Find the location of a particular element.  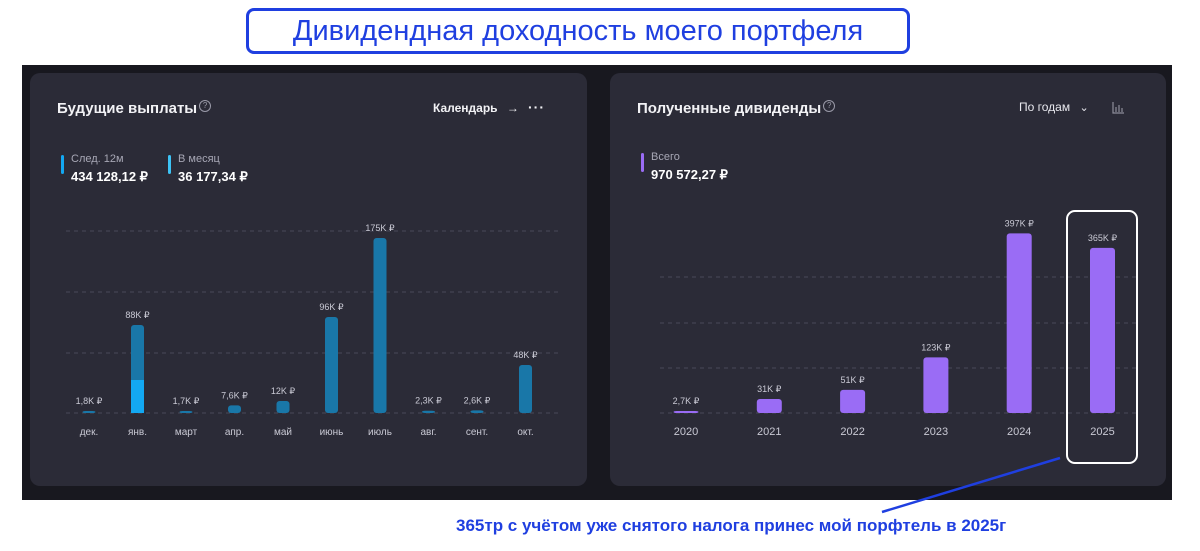

tick-label: 2025 is located at coordinates (1102, 432).